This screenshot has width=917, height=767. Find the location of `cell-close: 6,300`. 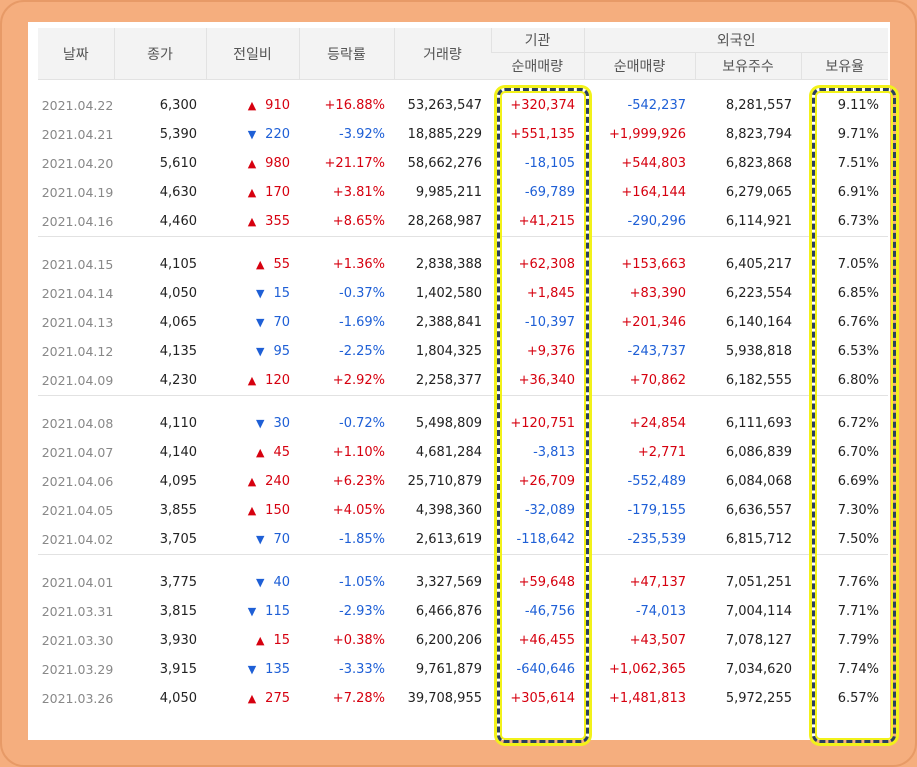

cell-close: 6,300 is located at coordinates (178, 105).